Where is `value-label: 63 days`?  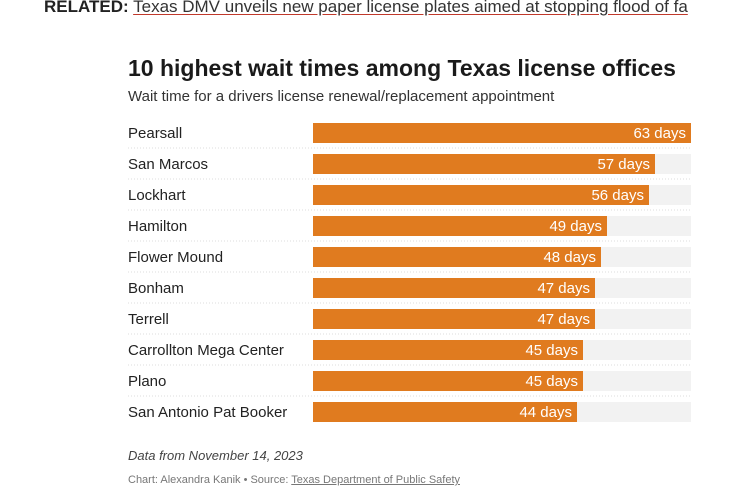
value-label: 63 days is located at coordinates (659, 133).